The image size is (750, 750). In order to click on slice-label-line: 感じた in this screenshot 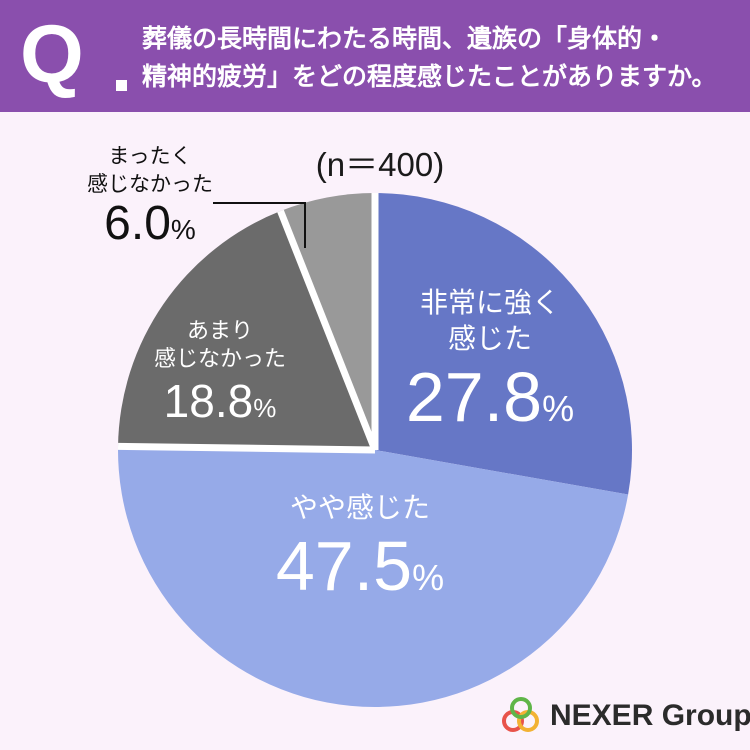, I will do `click(489, 338)`.